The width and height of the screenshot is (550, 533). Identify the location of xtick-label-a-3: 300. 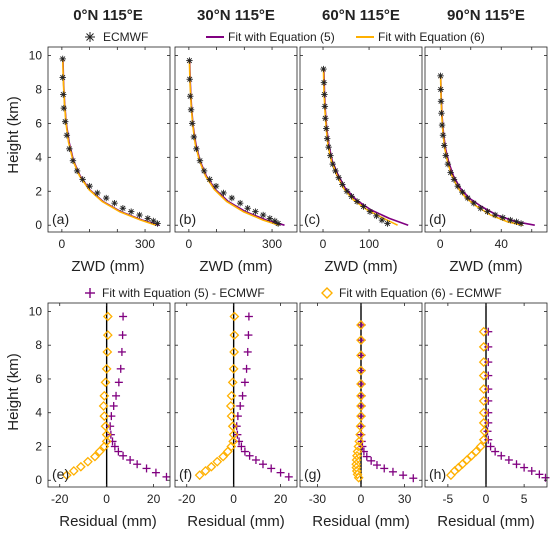
(145, 244).